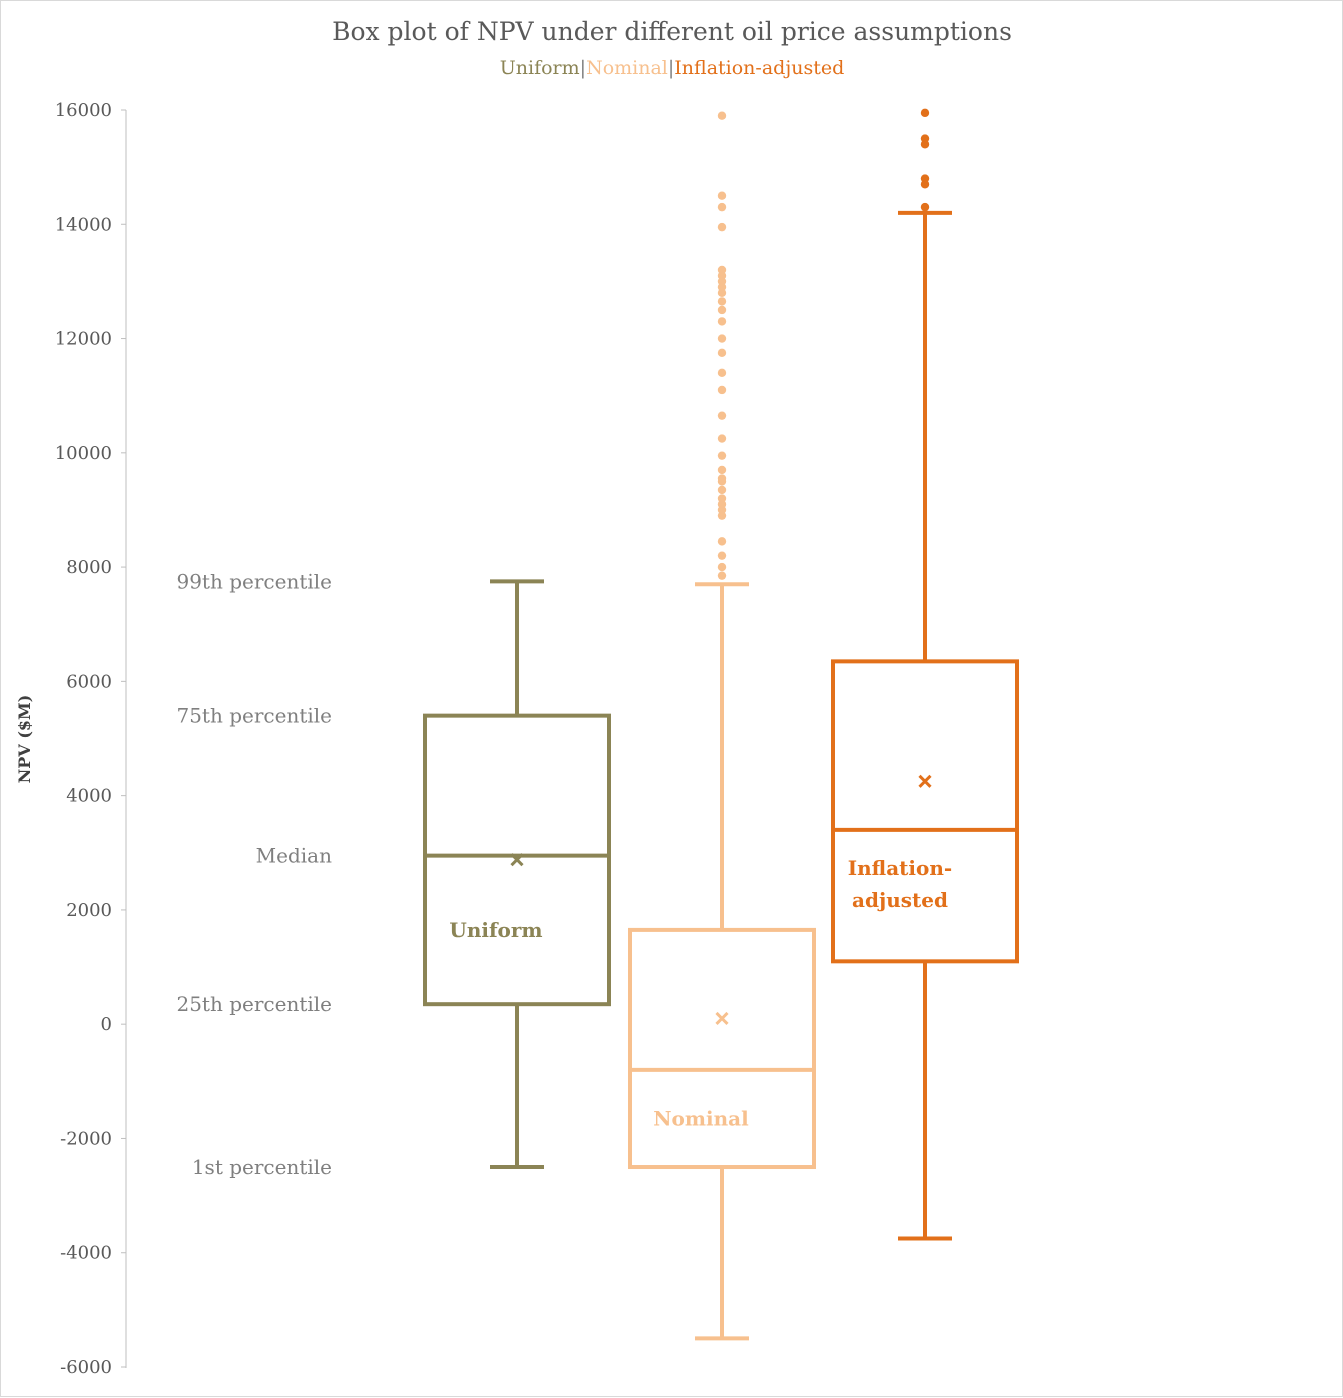 Image resolution: width=1343 pixels, height=1398 pixels. Describe the element at coordinates (83, 339) in the screenshot. I see `y-tick-label: 12000` at that location.